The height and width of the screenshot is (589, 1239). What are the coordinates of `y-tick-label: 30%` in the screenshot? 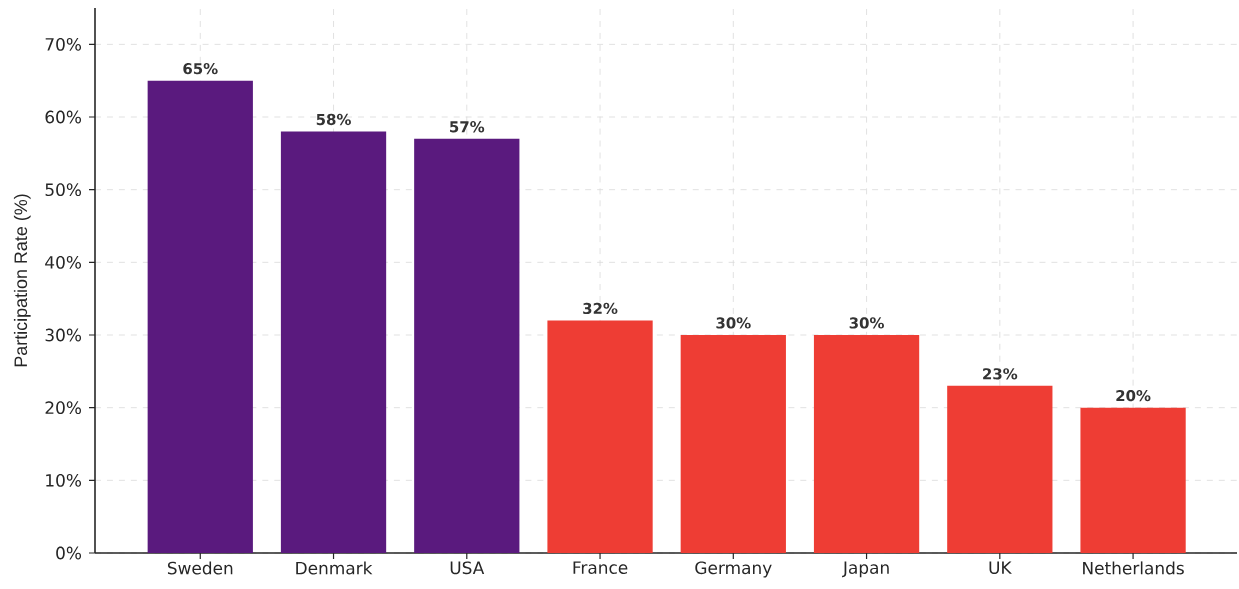 It's located at (63, 335).